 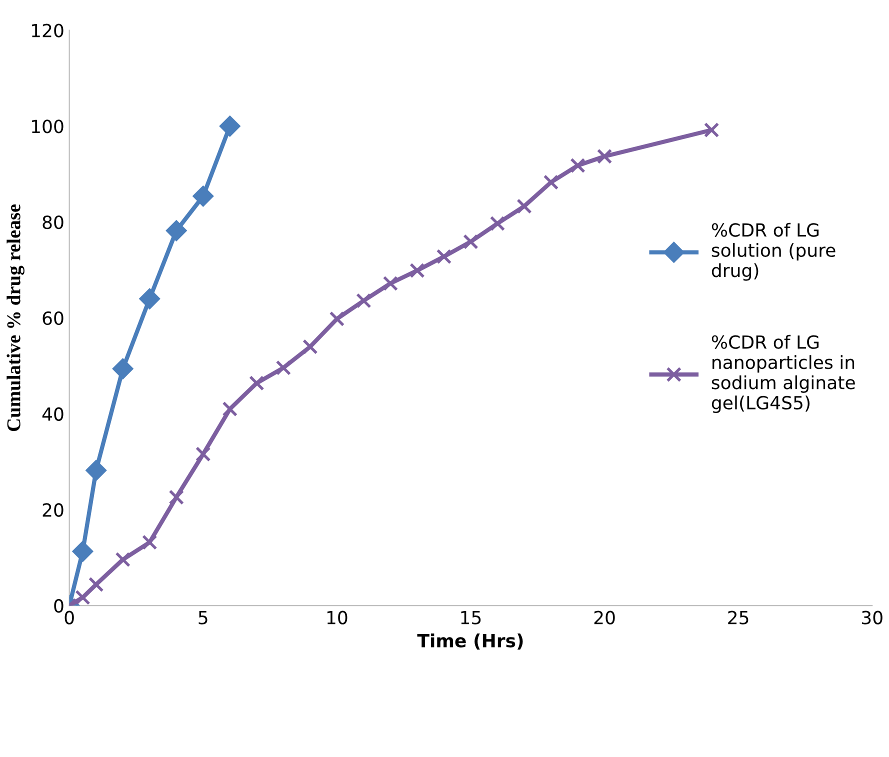 I want to click on x-tick-label: 20, so click(x=604, y=617).